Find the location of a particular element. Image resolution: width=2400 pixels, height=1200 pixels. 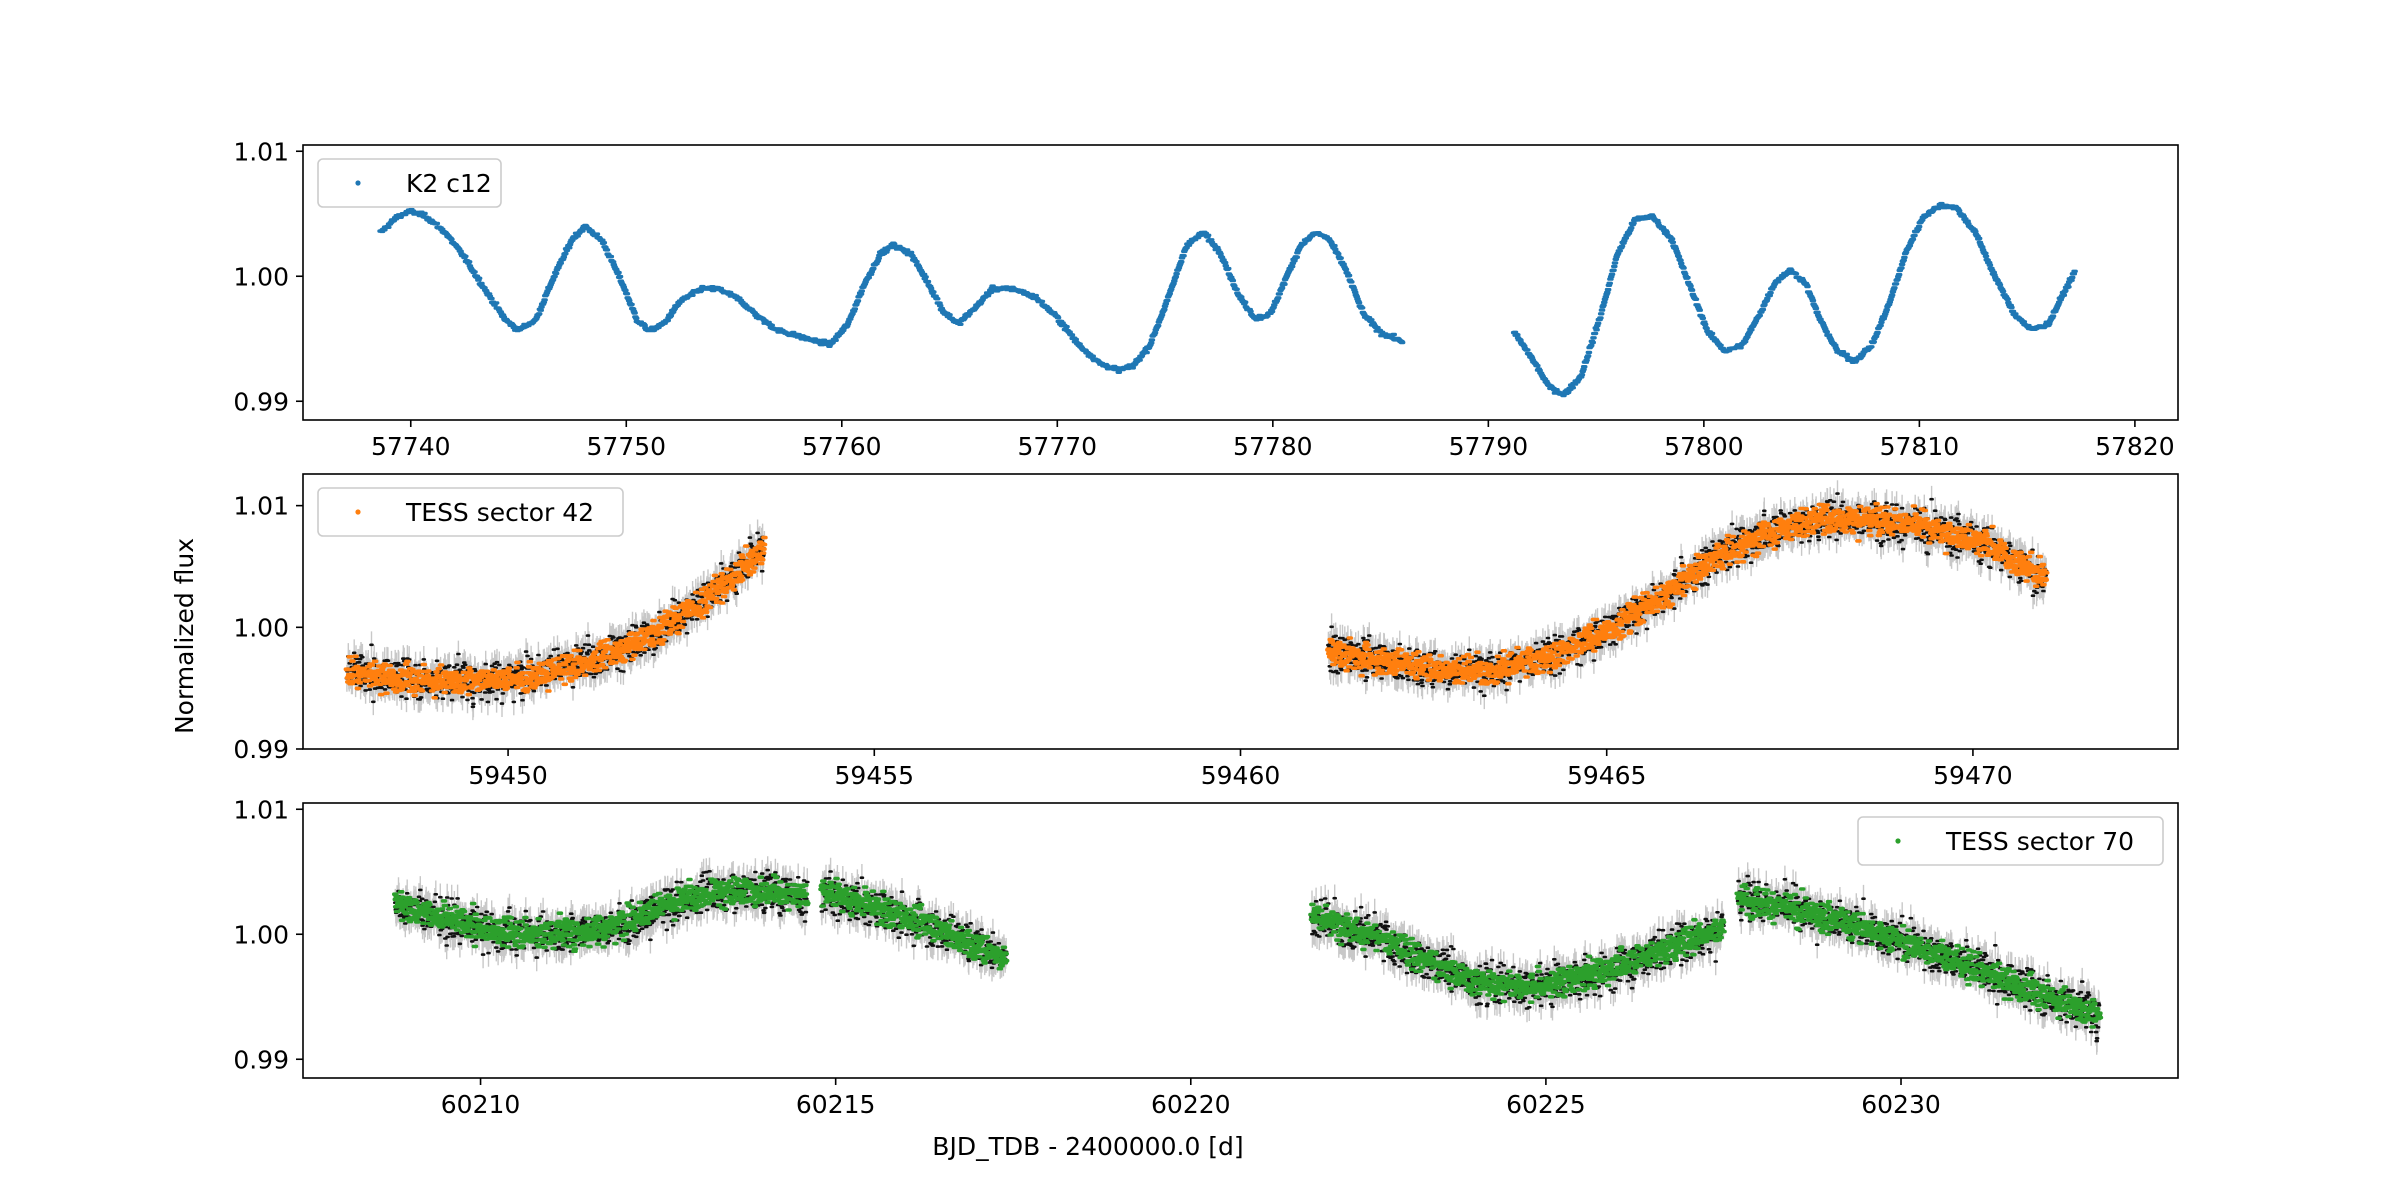

x-tick-label: 57810 is located at coordinates (1920, 446).